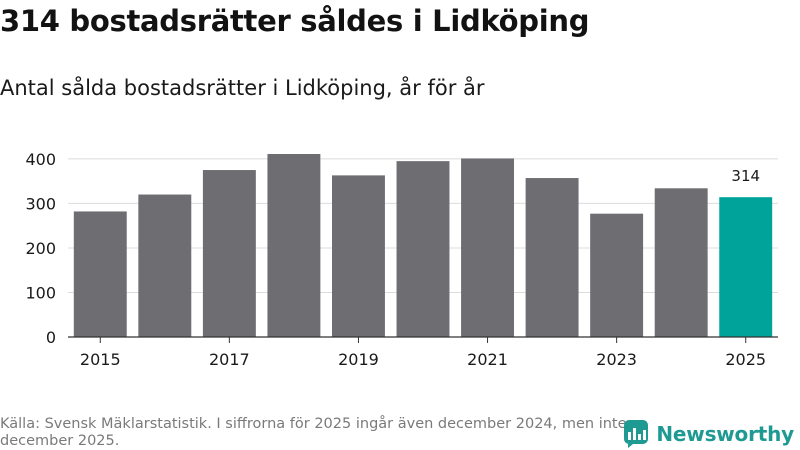 The height and width of the screenshot is (450, 800). What do you see at coordinates (51, 337) in the screenshot?
I see `y-tick-label: 0` at bounding box center [51, 337].